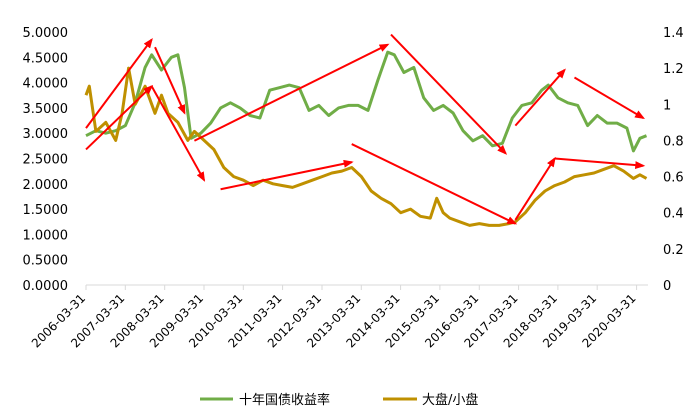 This screenshot has height=417, width=700. I want to click on y-left-tick-label: 1.0000, so click(46, 235).